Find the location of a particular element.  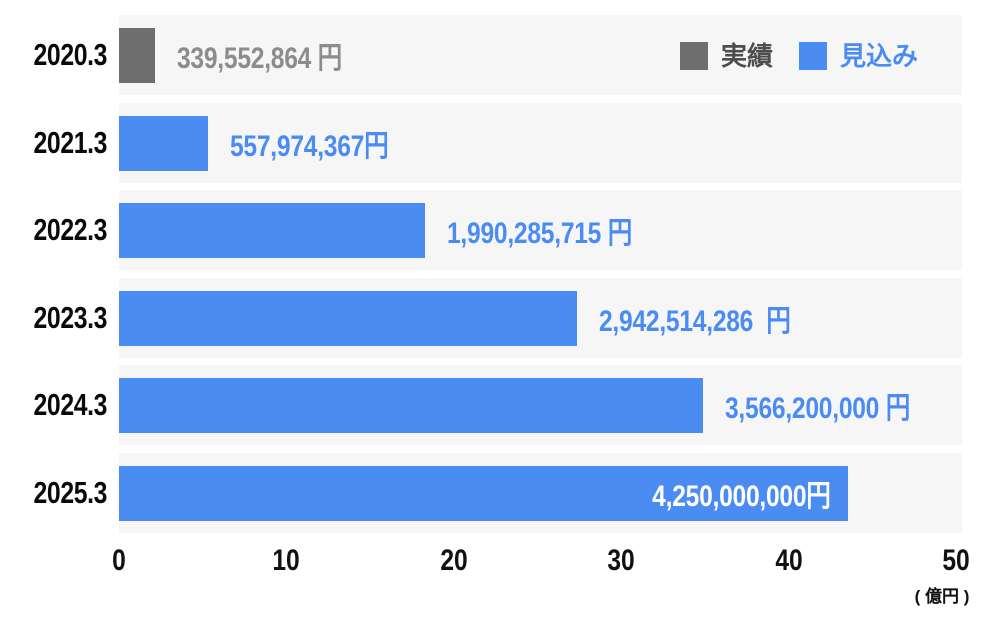

legend: 実績 見込み is located at coordinates (798, 56).